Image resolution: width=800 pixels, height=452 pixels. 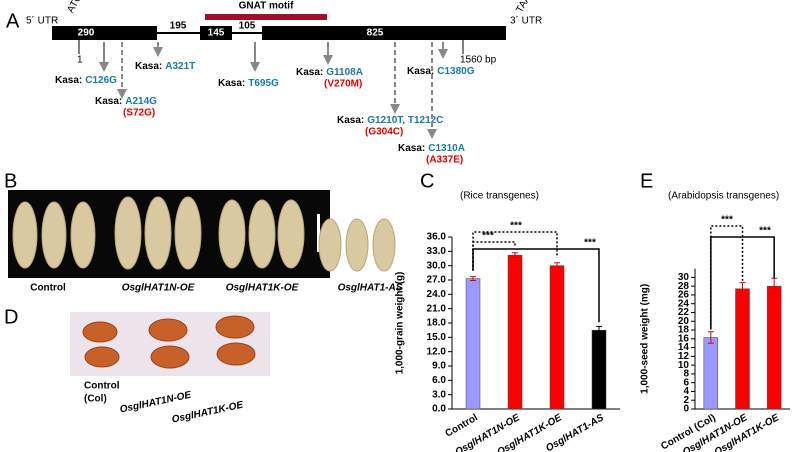 I want to click on photo-caption: (Col), so click(x=95, y=399).